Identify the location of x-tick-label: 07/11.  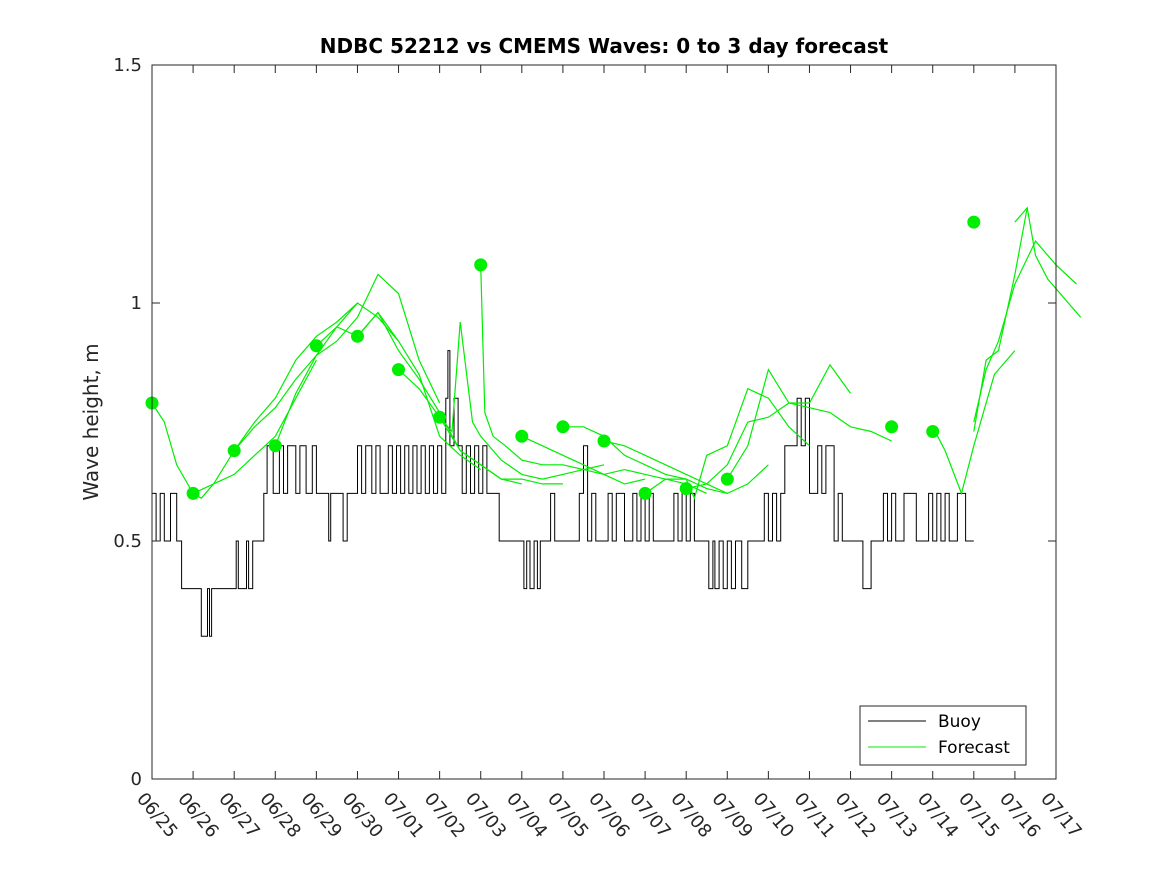
(814, 815).